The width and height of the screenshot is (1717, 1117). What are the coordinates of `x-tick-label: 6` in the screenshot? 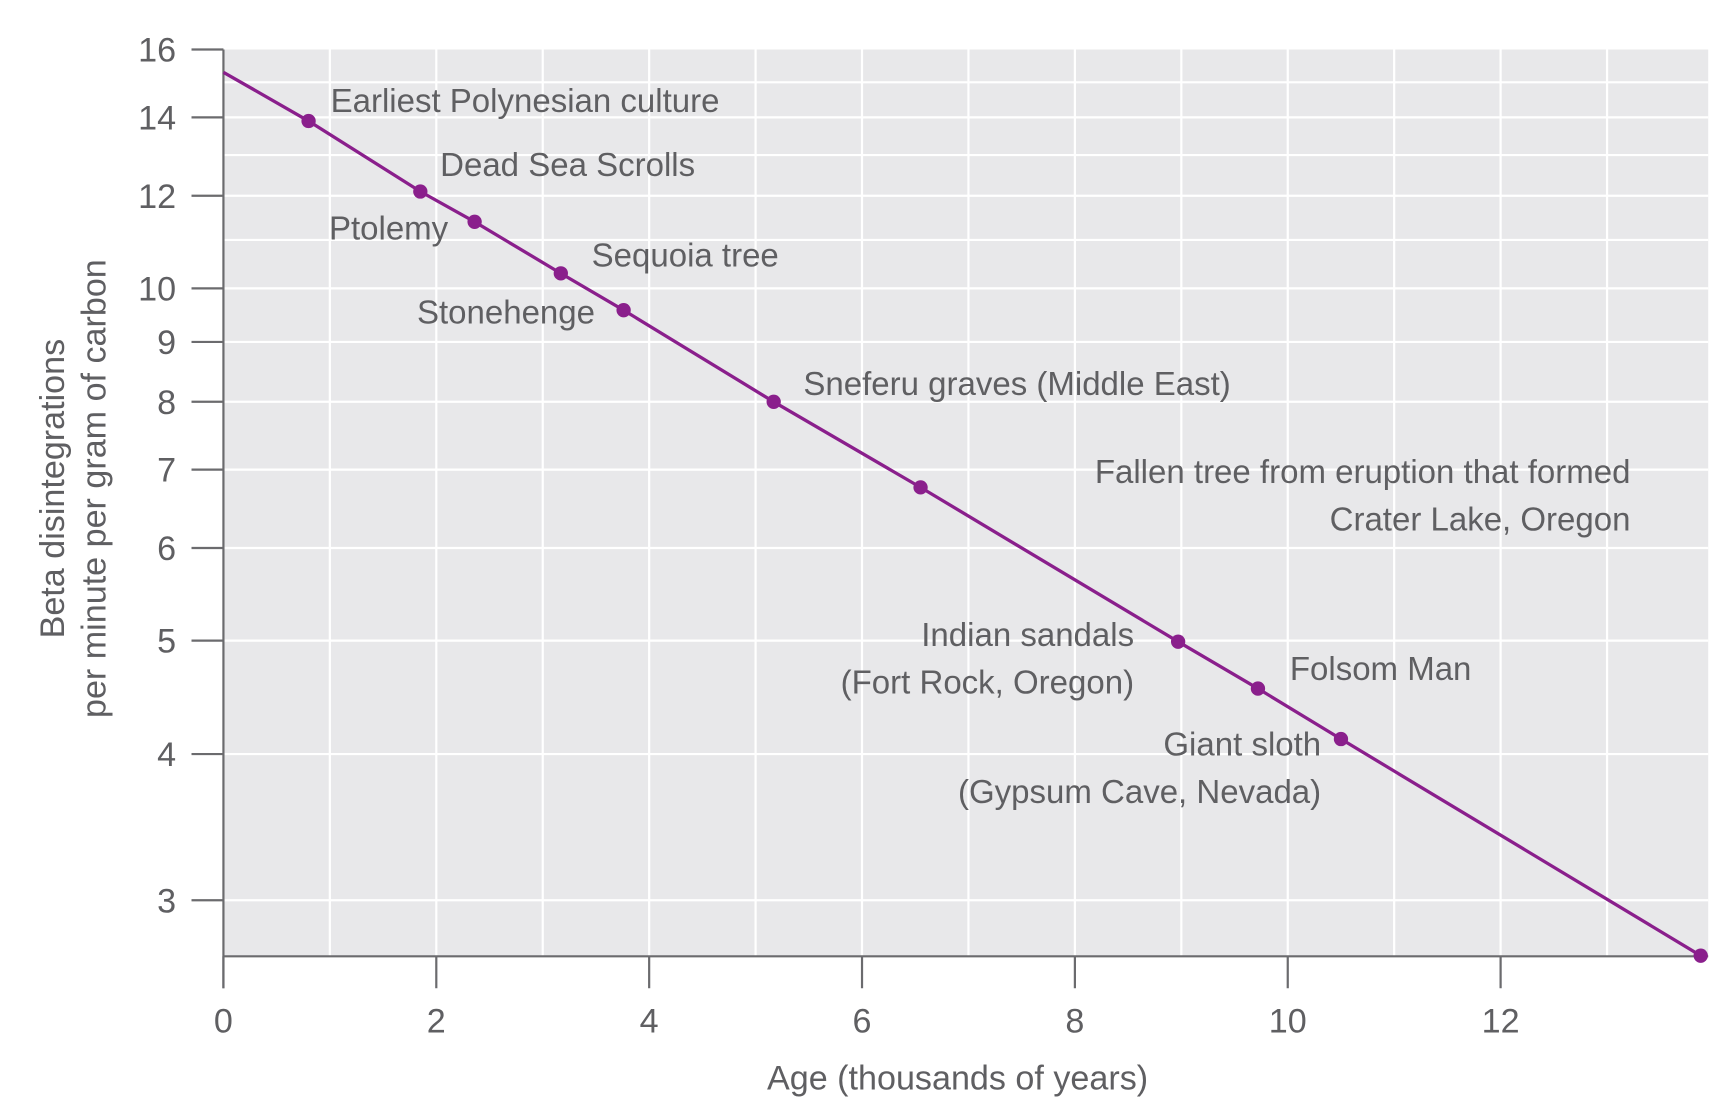 It's located at (862, 1021).